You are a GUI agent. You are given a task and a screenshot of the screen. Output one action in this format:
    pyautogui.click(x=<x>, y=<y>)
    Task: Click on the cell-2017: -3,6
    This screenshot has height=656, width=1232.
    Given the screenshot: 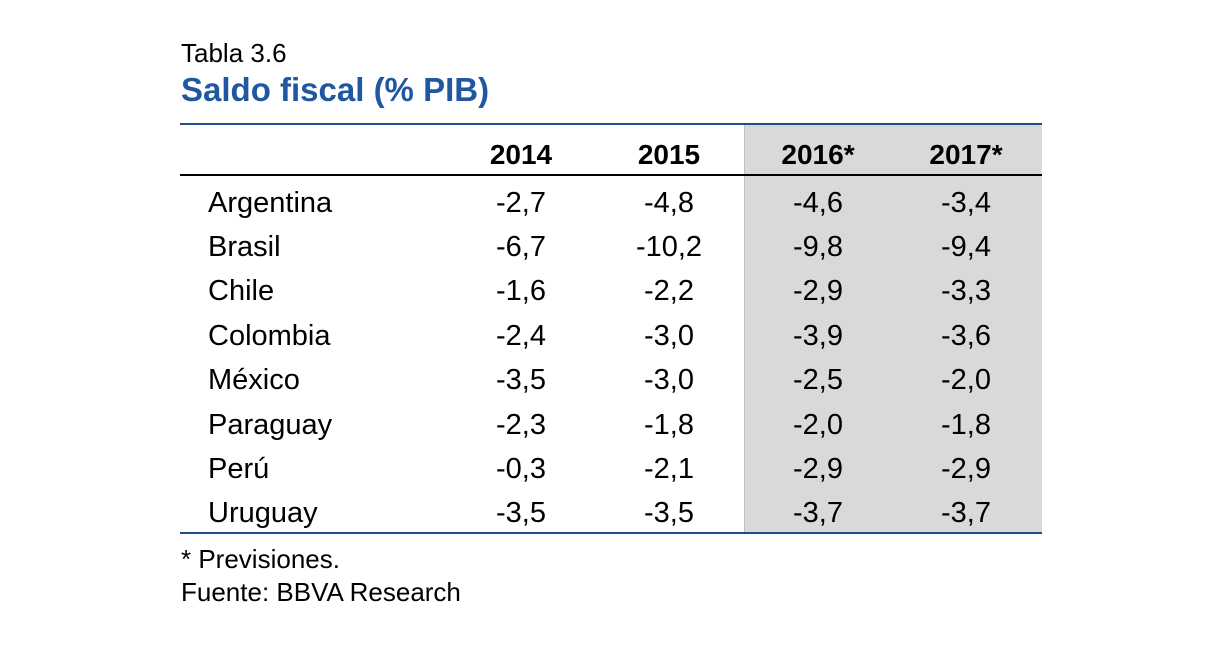 What is the action you would take?
    pyautogui.click(x=966, y=336)
    